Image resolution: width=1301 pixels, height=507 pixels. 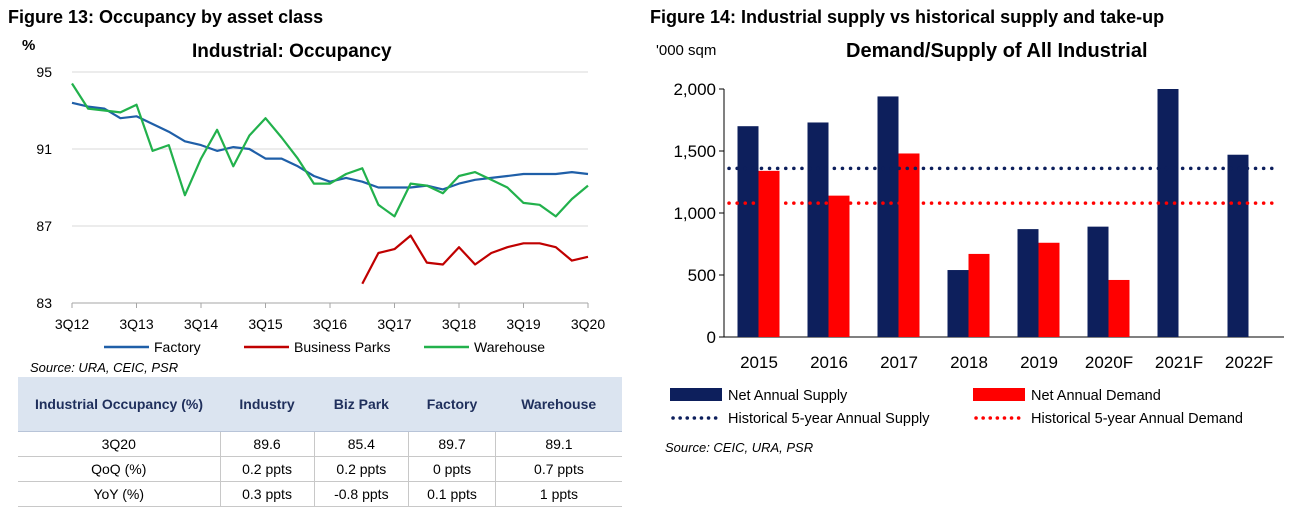 What do you see at coordinates (523, 324) in the screenshot?
I see `x-tick-label: 3Q19` at bounding box center [523, 324].